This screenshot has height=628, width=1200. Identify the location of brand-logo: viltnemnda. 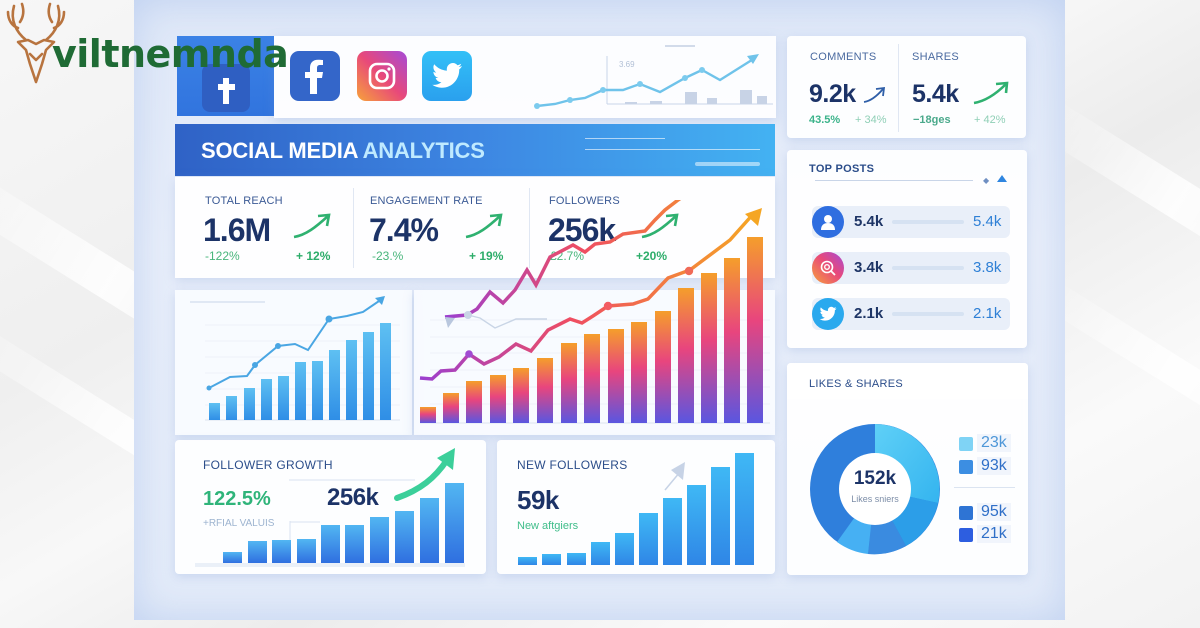
(147, 45).